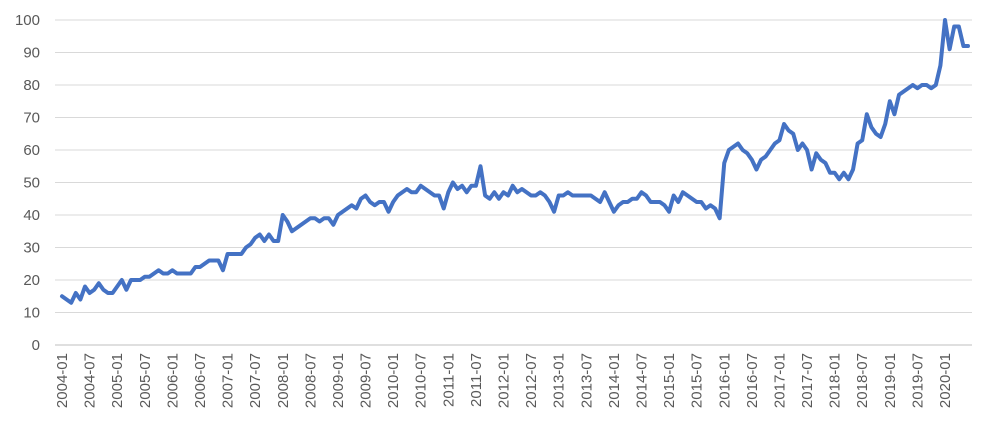 This screenshot has width=985, height=434. I want to click on x-tick-label: 2018-01, so click(835, 380).